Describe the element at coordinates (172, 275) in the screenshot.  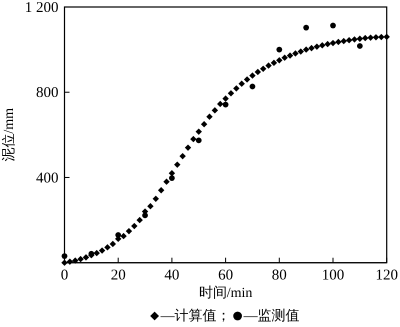
I see `x-tick-label: 40` at that location.